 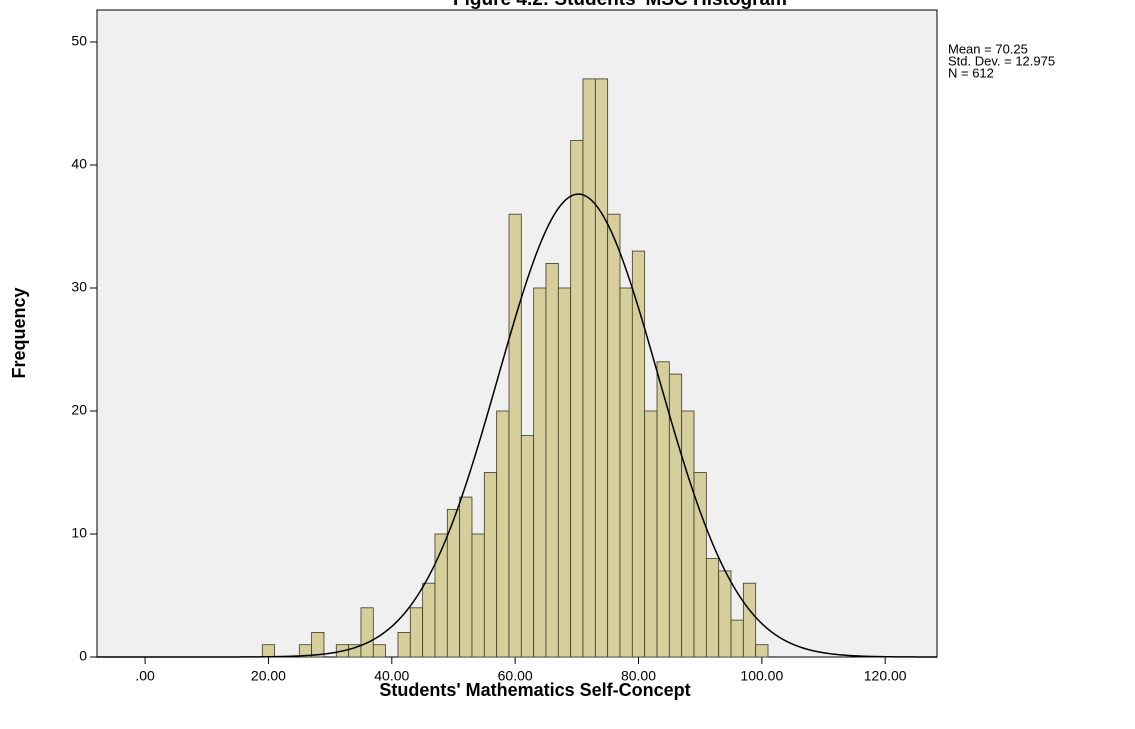 What do you see at coordinates (79, 164) in the screenshot?
I see `y-tick-label: 40` at bounding box center [79, 164].